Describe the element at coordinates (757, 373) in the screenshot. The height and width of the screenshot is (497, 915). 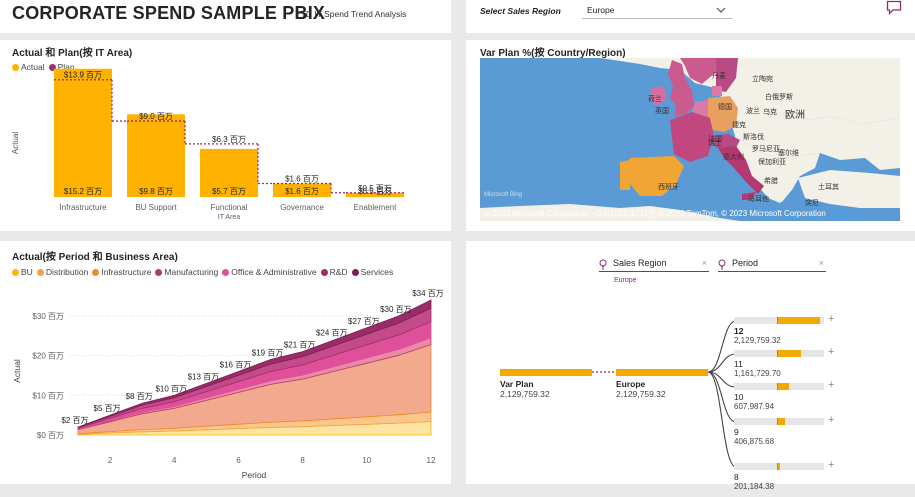
I see `decomp-item-value: 1,161,729.70` at that location.